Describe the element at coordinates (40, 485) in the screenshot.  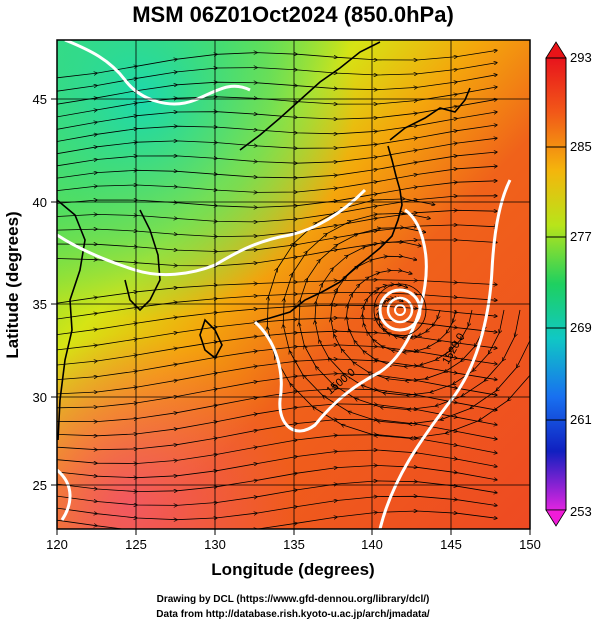
I see `y-tick-label: 25` at that location.